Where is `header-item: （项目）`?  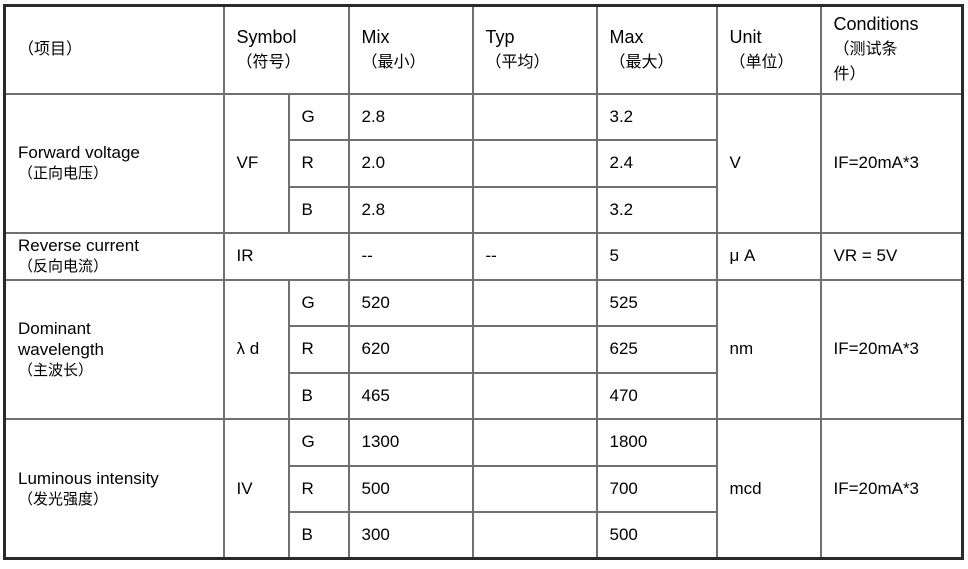 header-item: （项目） is located at coordinates (114, 49).